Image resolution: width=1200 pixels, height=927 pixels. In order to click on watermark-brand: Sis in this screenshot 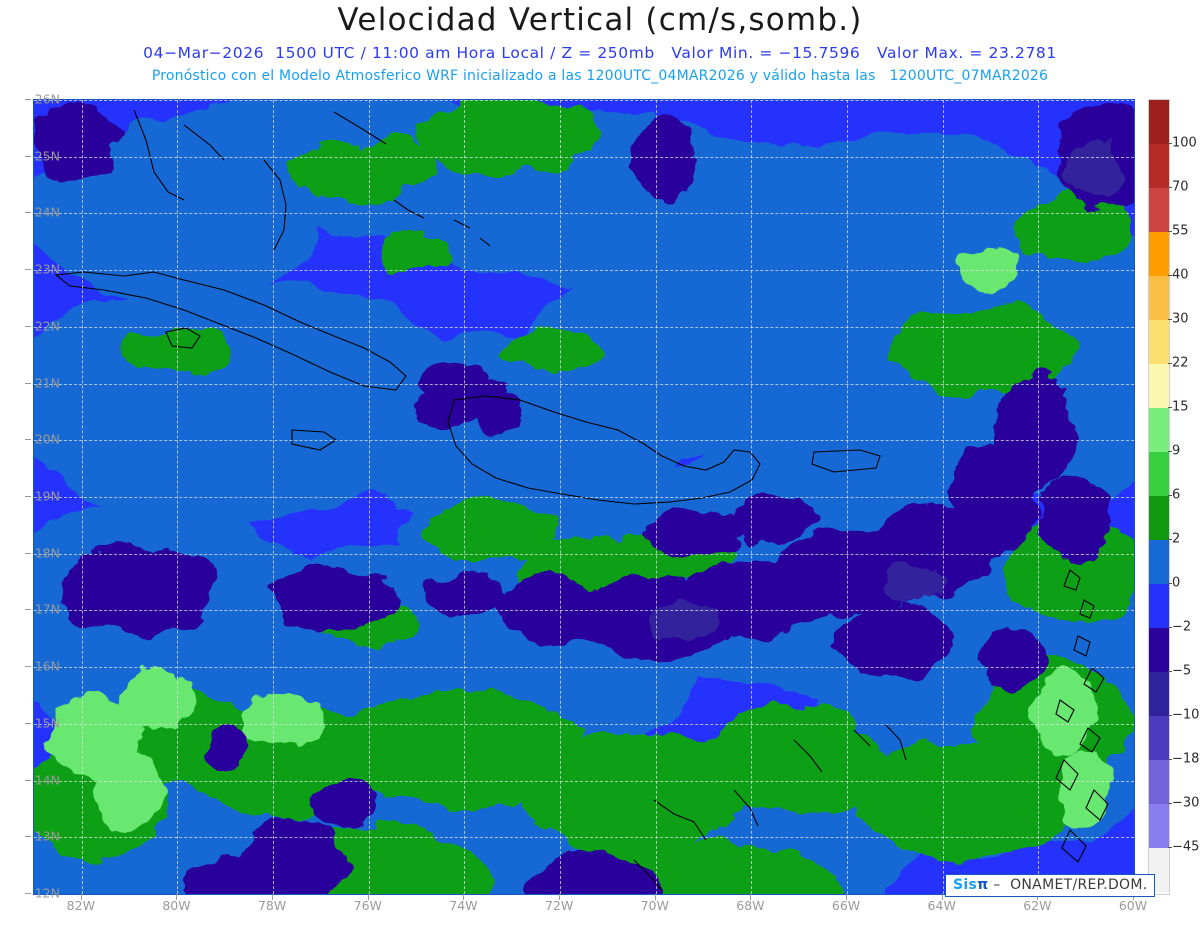, I will do `click(965, 885)`.